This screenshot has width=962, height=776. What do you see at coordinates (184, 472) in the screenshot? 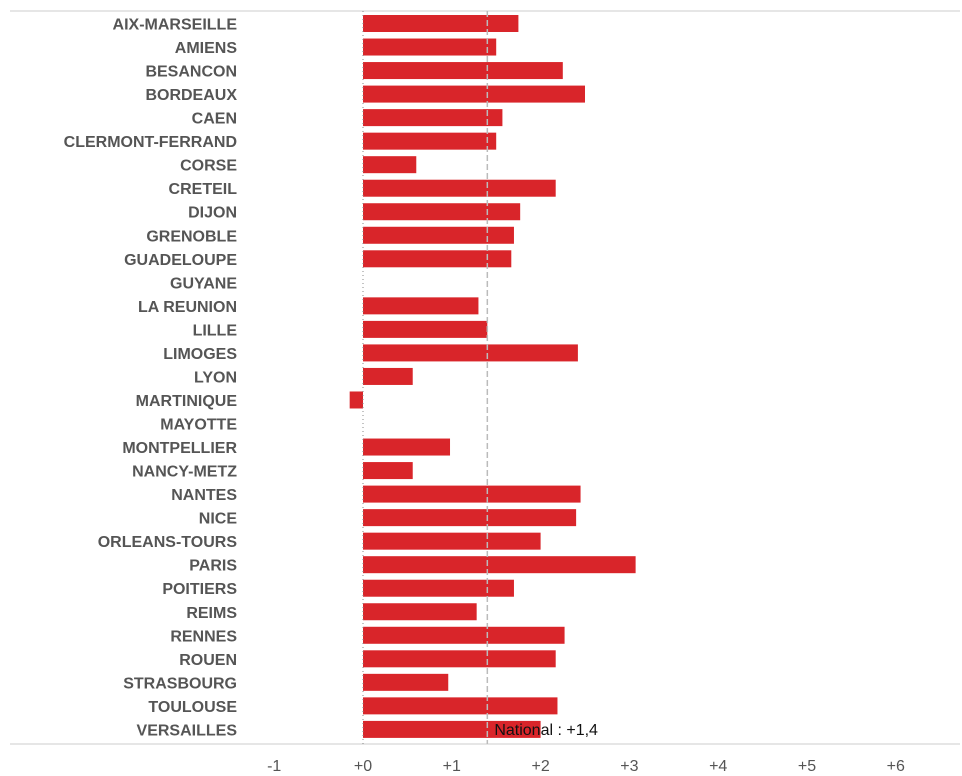
I see `category-label-nancy-metz: NANCY-METZ` at bounding box center [184, 472].